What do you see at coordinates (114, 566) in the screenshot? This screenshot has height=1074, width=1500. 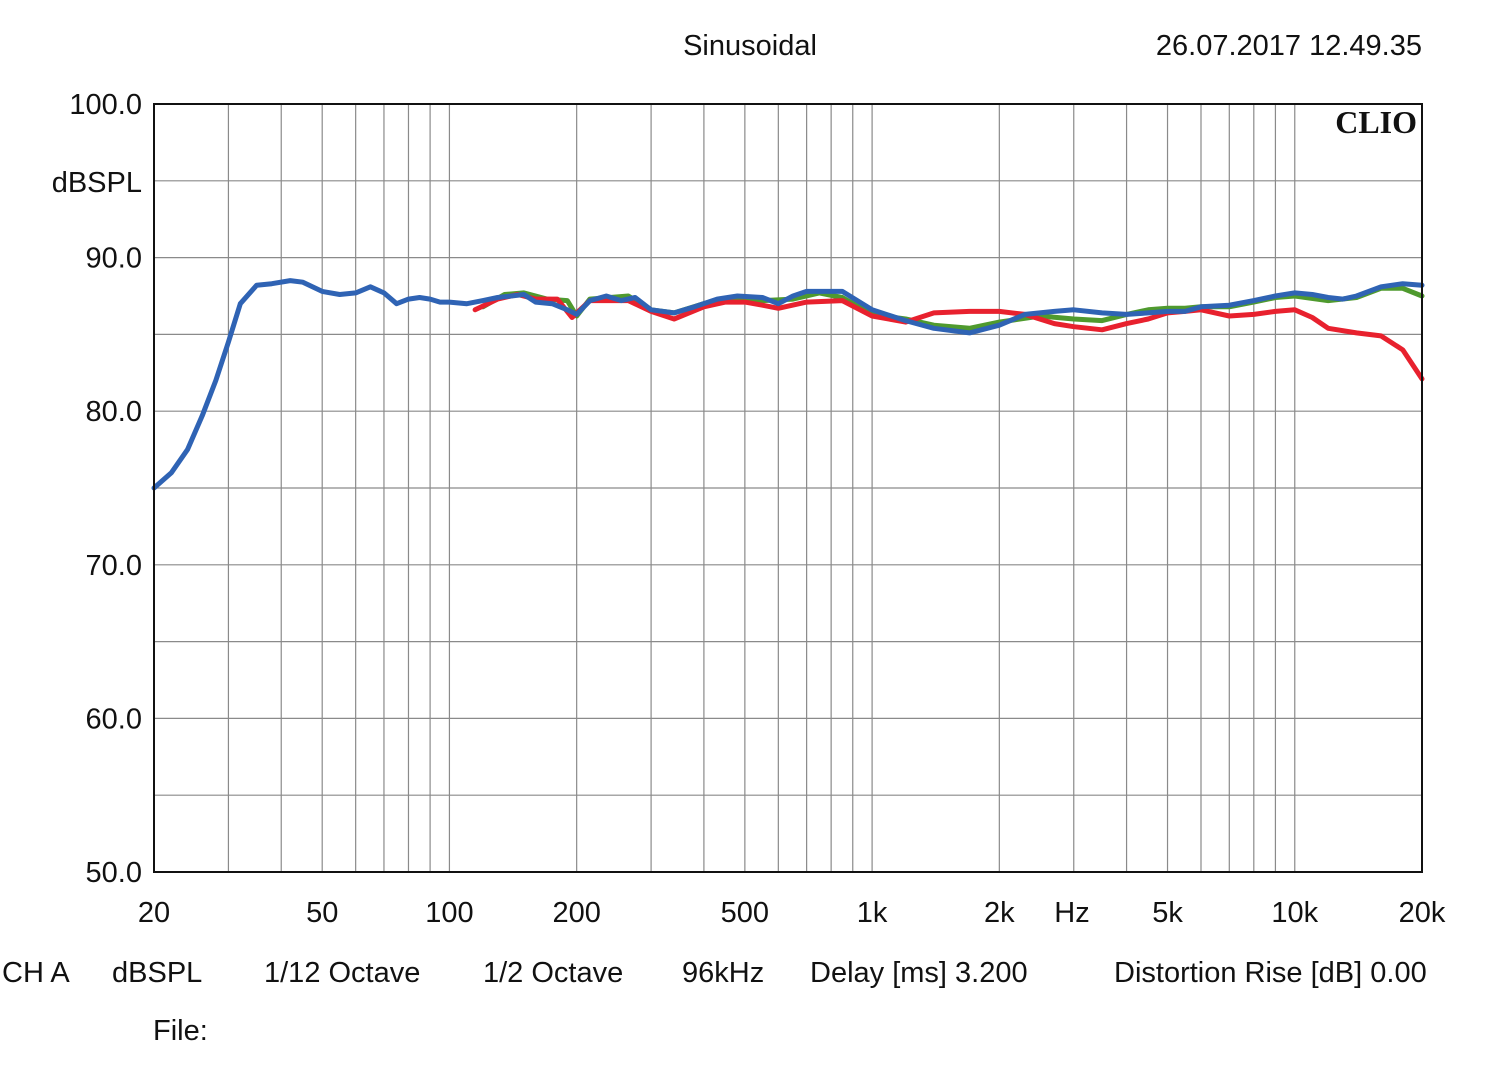 I see `y-tick-label: 70.0` at bounding box center [114, 566].